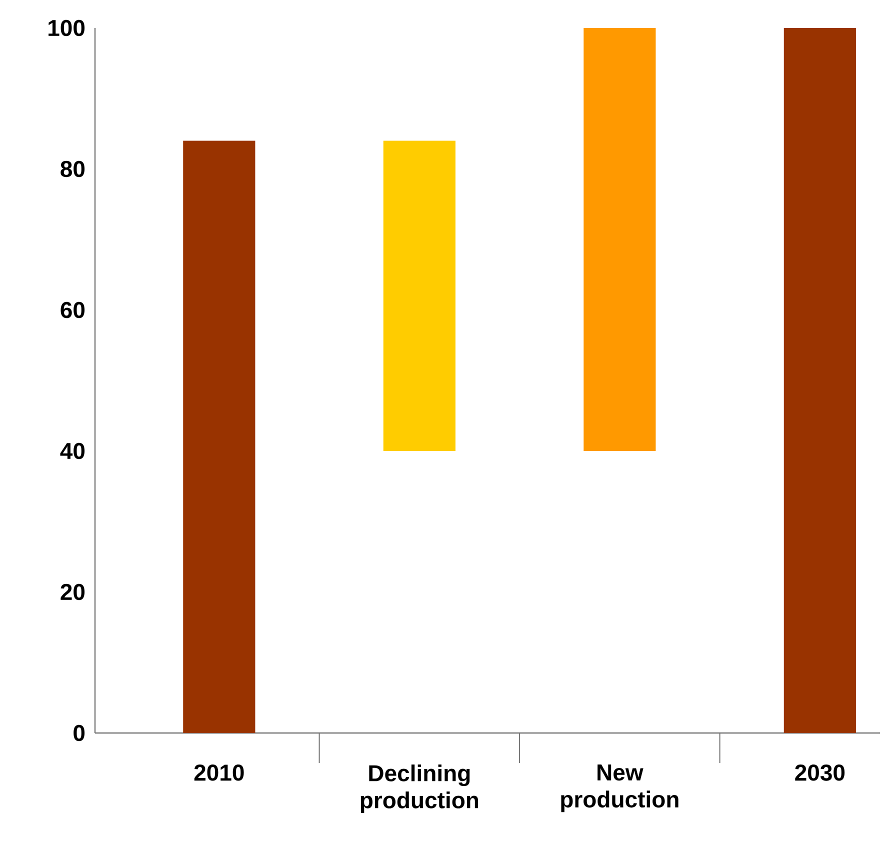  Describe the element at coordinates (72, 451) in the screenshot. I see `y-tick-label: 40` at that location.